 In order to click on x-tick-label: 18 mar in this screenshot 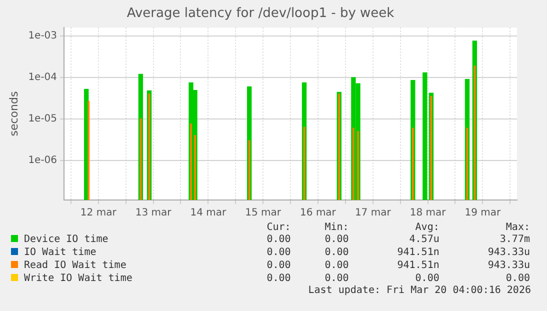, I will do `click(428, 213)`.